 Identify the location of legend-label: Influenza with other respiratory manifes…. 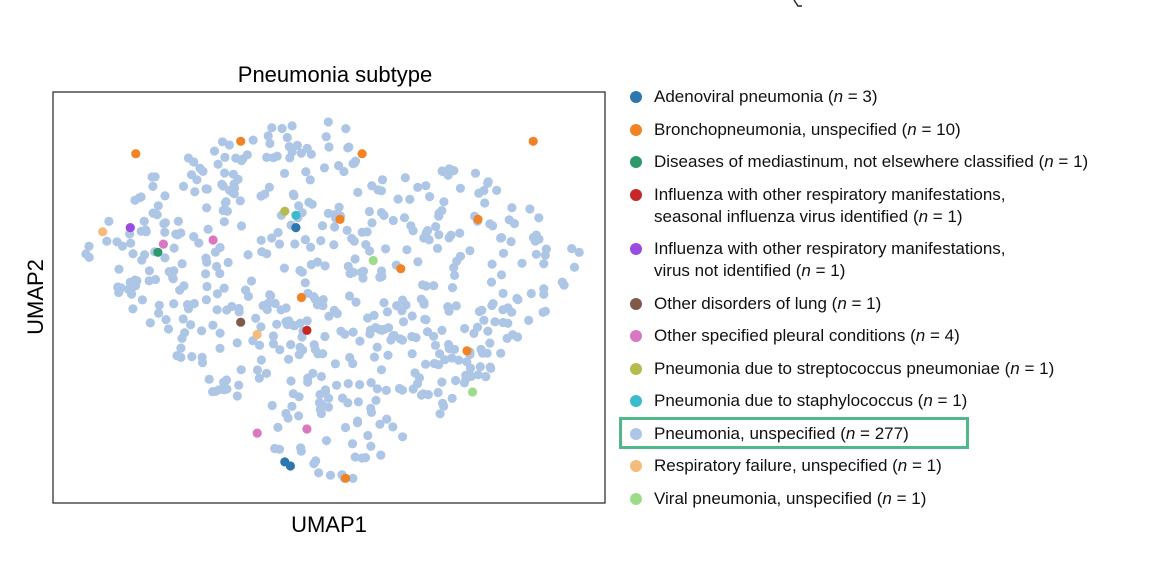
(830, 259).